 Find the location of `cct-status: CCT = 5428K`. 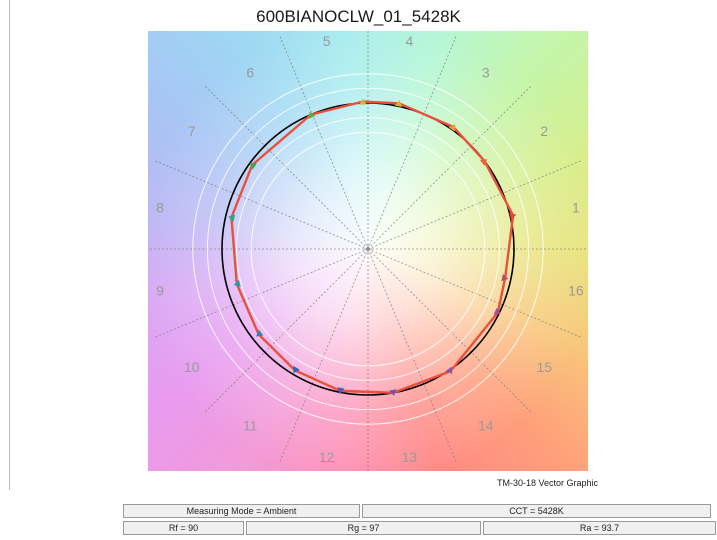

cct-status: CCT = 5428K is located at coordinates (536, 511).